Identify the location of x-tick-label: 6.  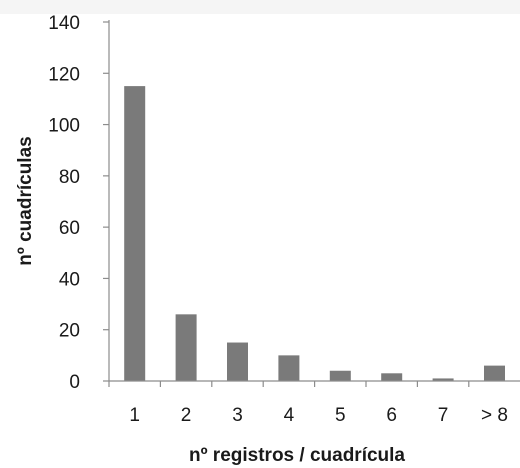
(391, 415).